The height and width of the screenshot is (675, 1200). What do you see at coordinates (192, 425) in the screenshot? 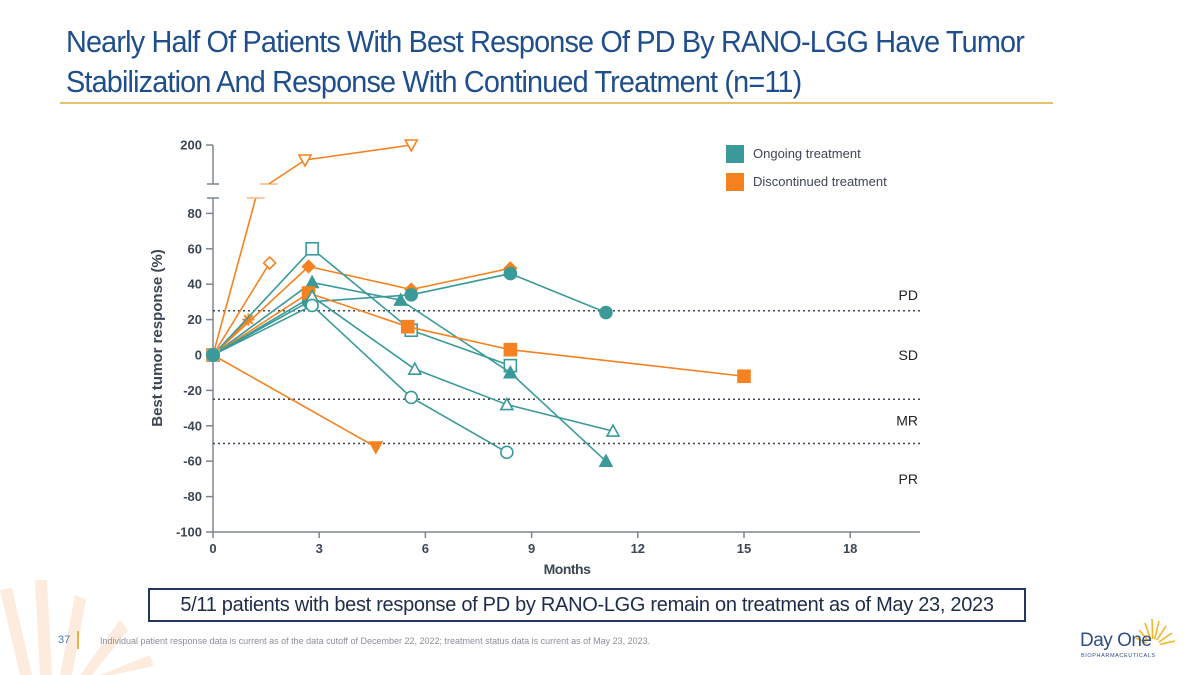
I see `y-tick-label: -40` at bounding box center [192, 425].